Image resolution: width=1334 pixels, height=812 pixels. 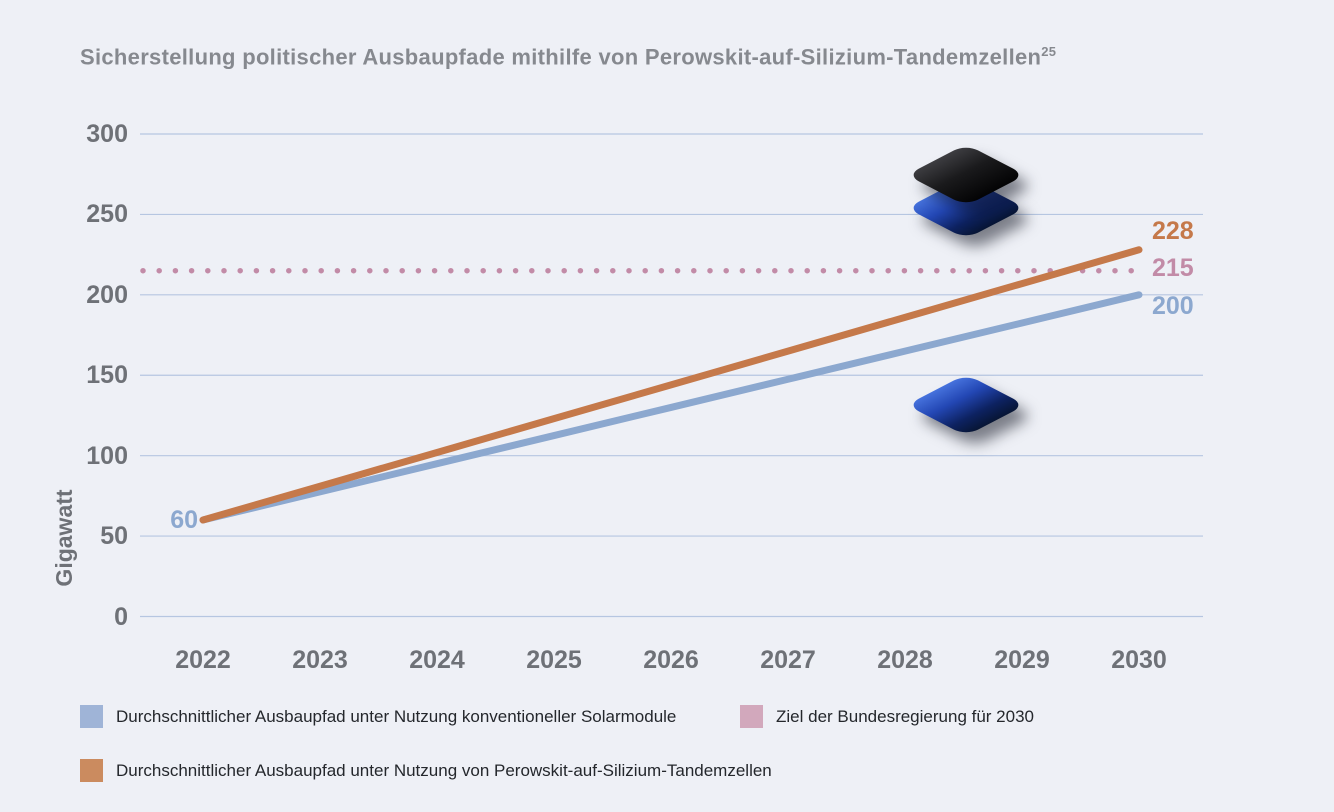 I want to click on tandem-cell-illustration, so click(x=966, y=195).